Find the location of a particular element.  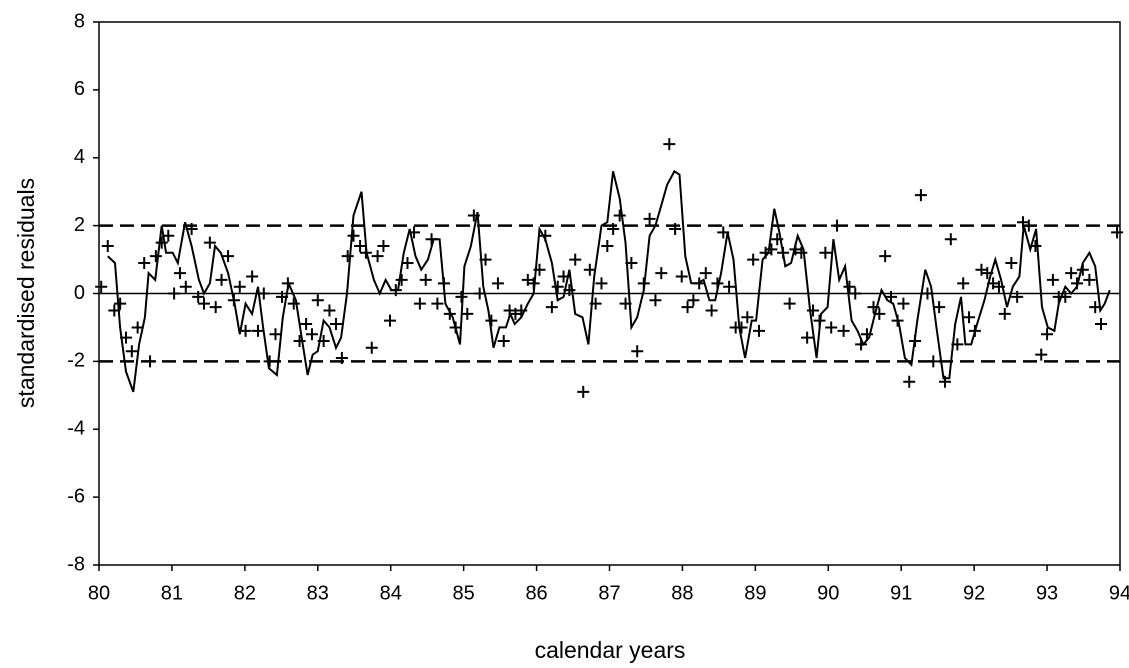

x-tick-label: 91 is located at coordinates (901, 593).